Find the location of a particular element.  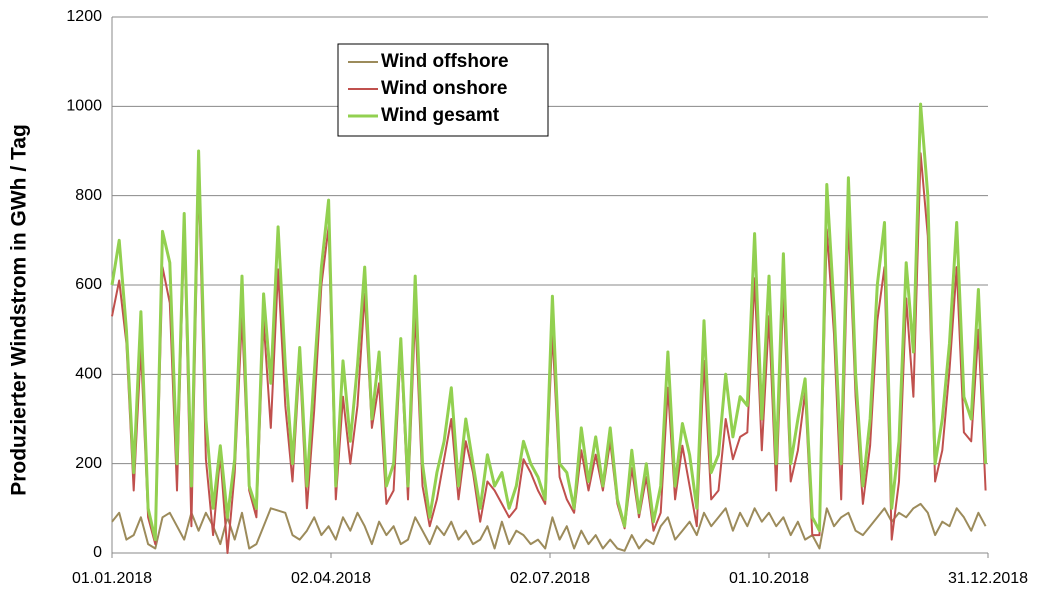

y-tick-label: 200 is located at coordinates (88, 463).